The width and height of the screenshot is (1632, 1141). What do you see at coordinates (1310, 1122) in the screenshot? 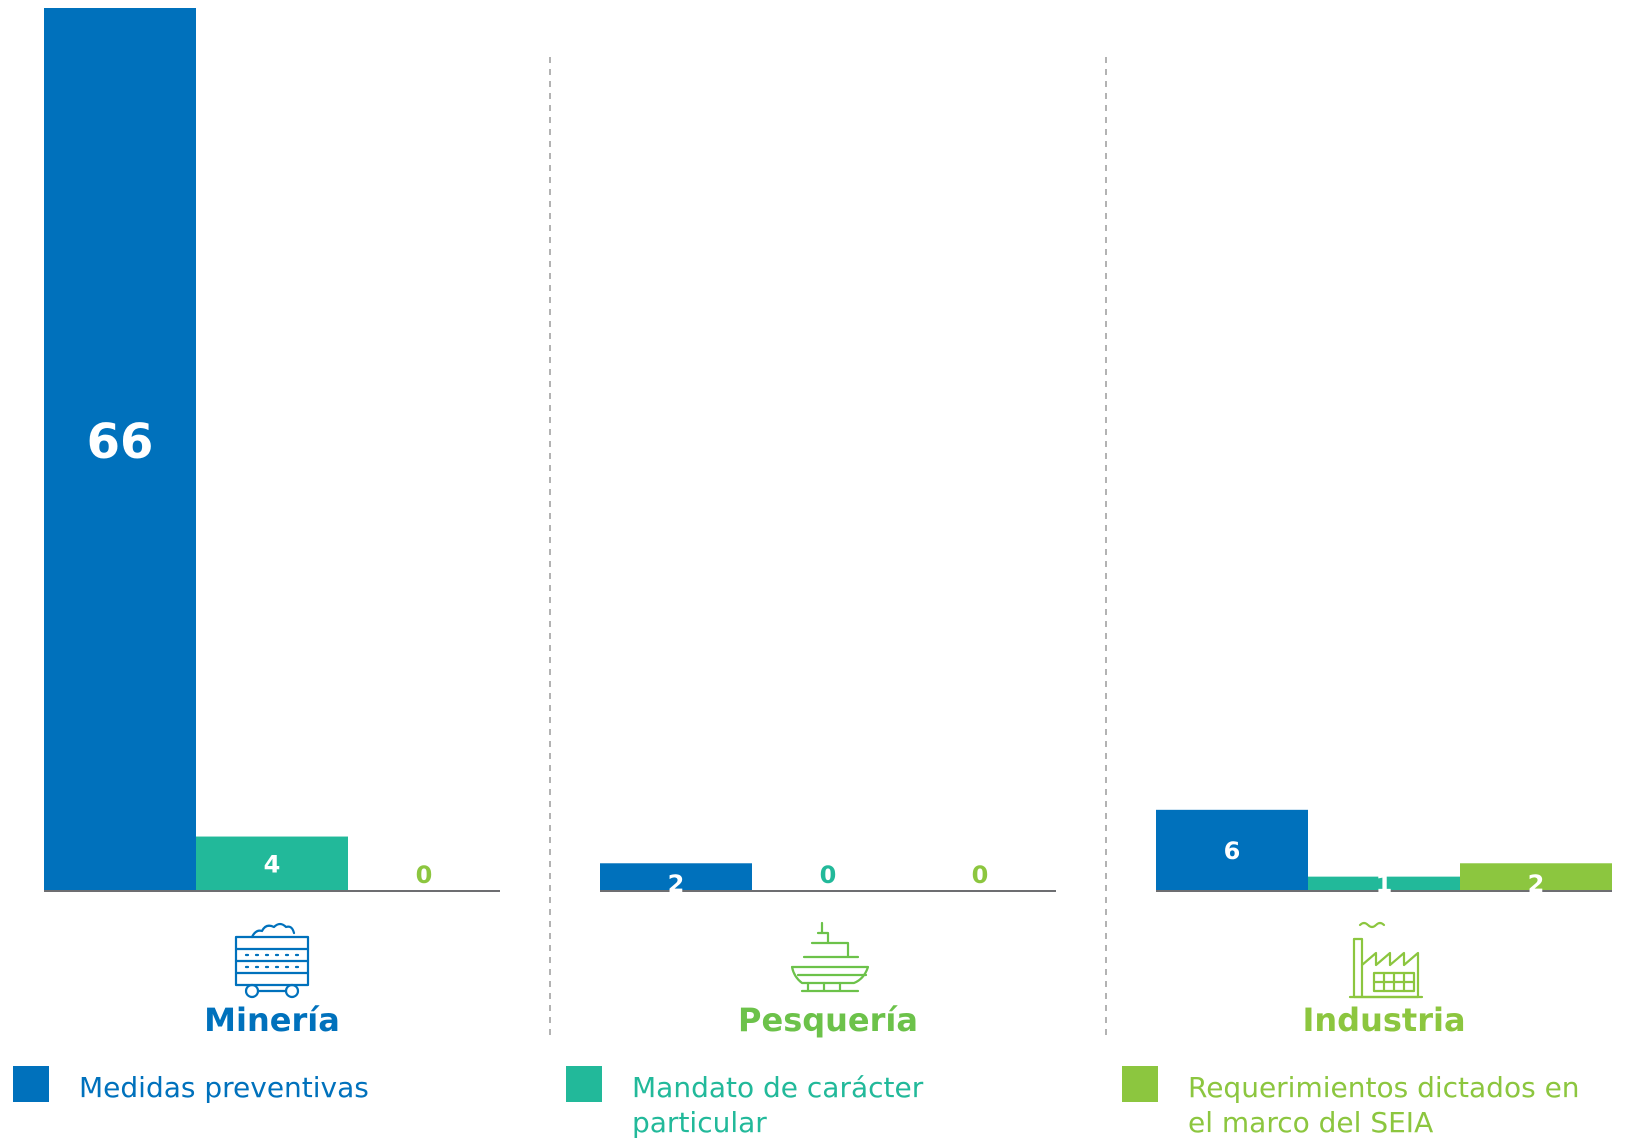
I see `legend-label: el marco del SEIA` at bounding box center [1310, 1122].